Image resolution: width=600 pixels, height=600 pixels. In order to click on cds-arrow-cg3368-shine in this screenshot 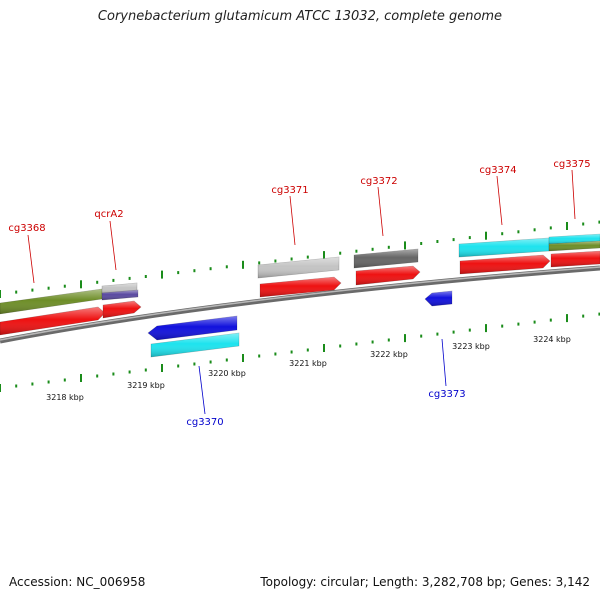, I will do `click(52, 321)`.